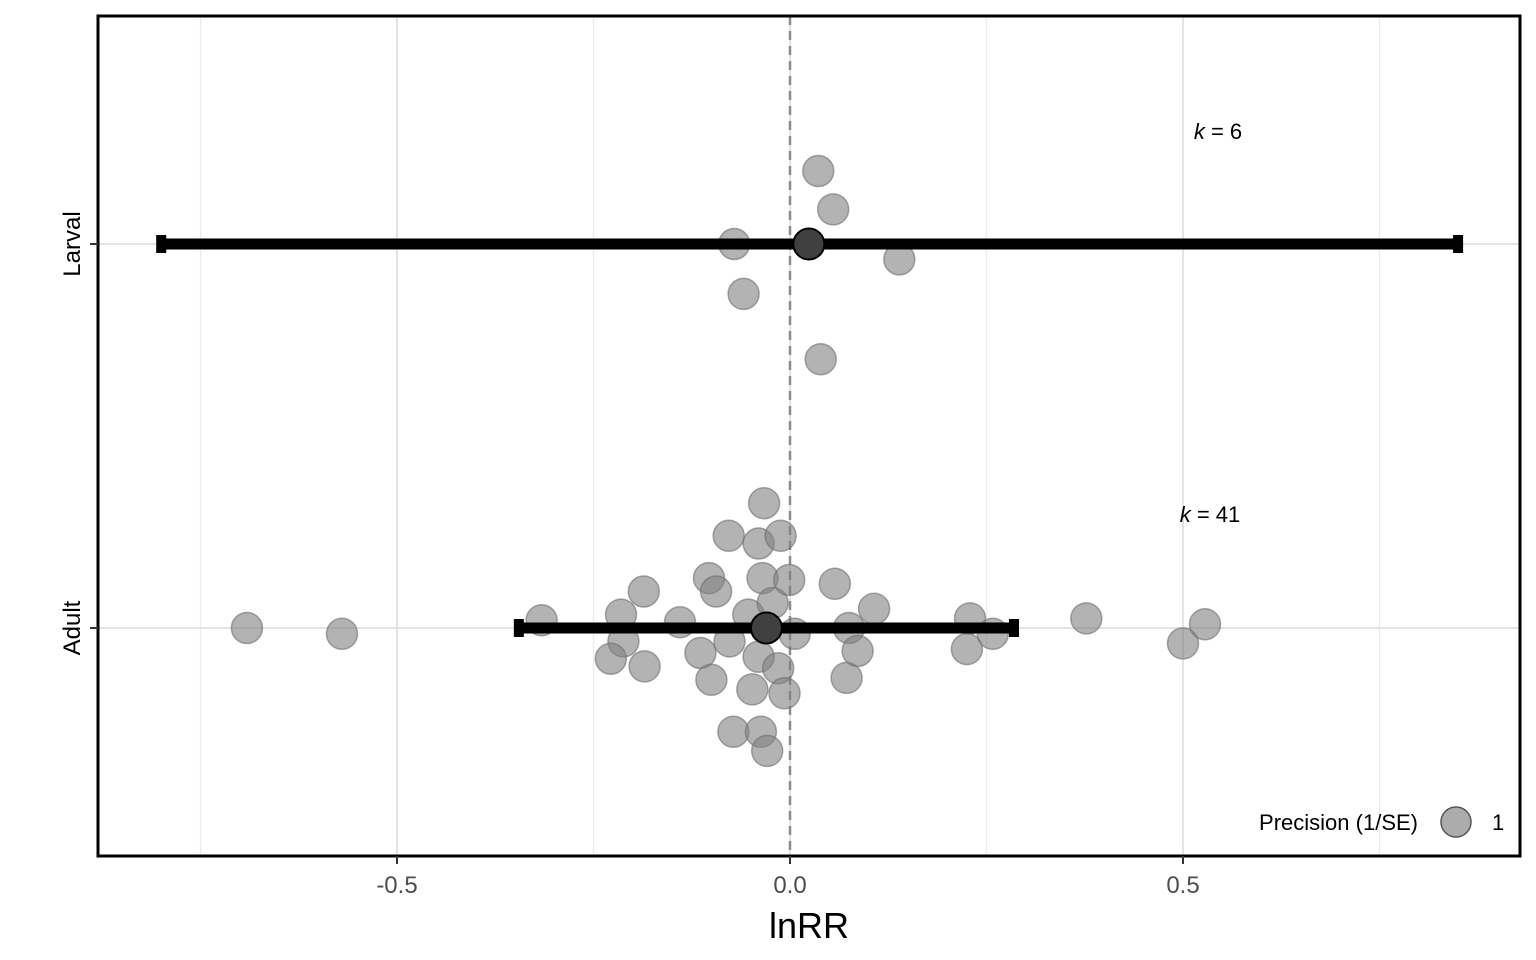 The image size is (1536, 960). What do you see at coordinates (1211, 323) in the screenshot?
I see `k-annotations: k = 6 k = 41` at bounding box center [1211, 323].